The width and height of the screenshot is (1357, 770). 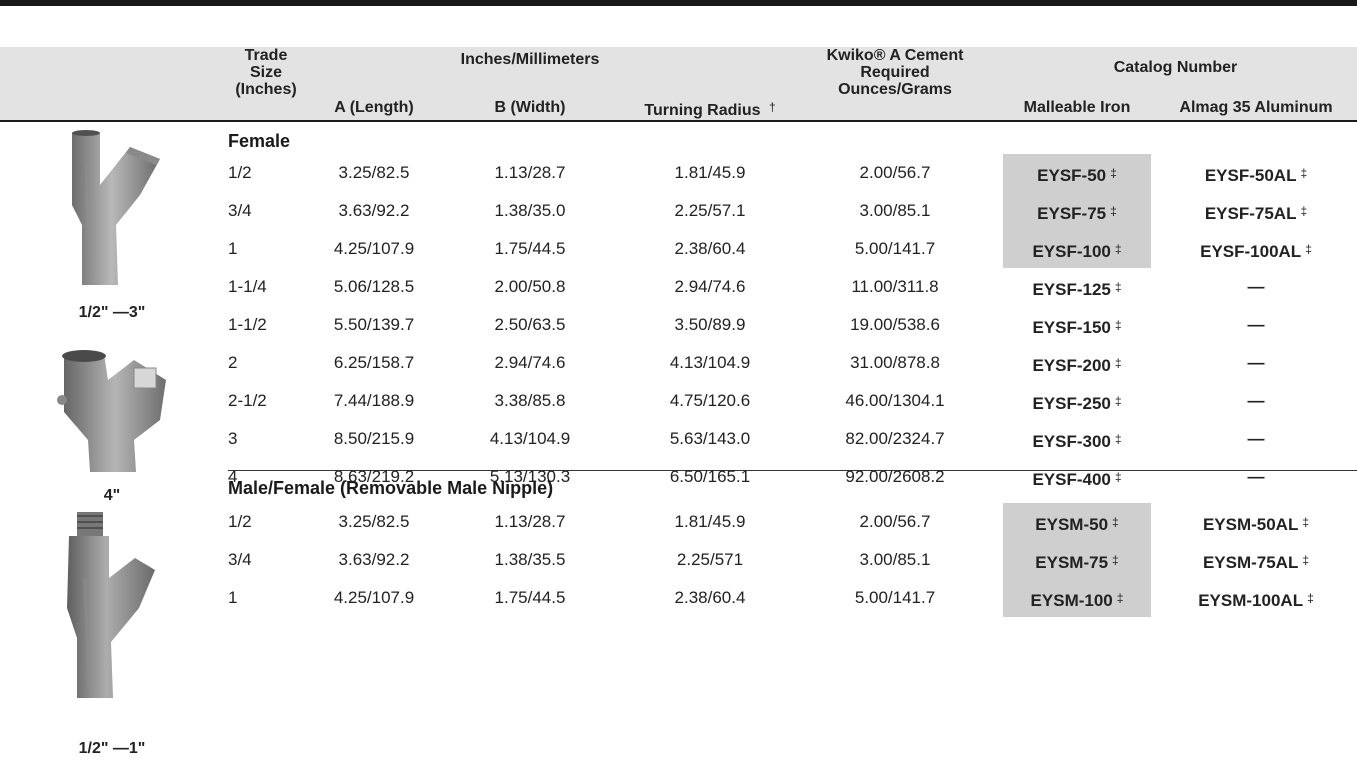 What do you see at coordinates (1251, 251) in the screenshot?
I see `catalog-number: EYSF-100AL` at bounding box center [1251, 251].